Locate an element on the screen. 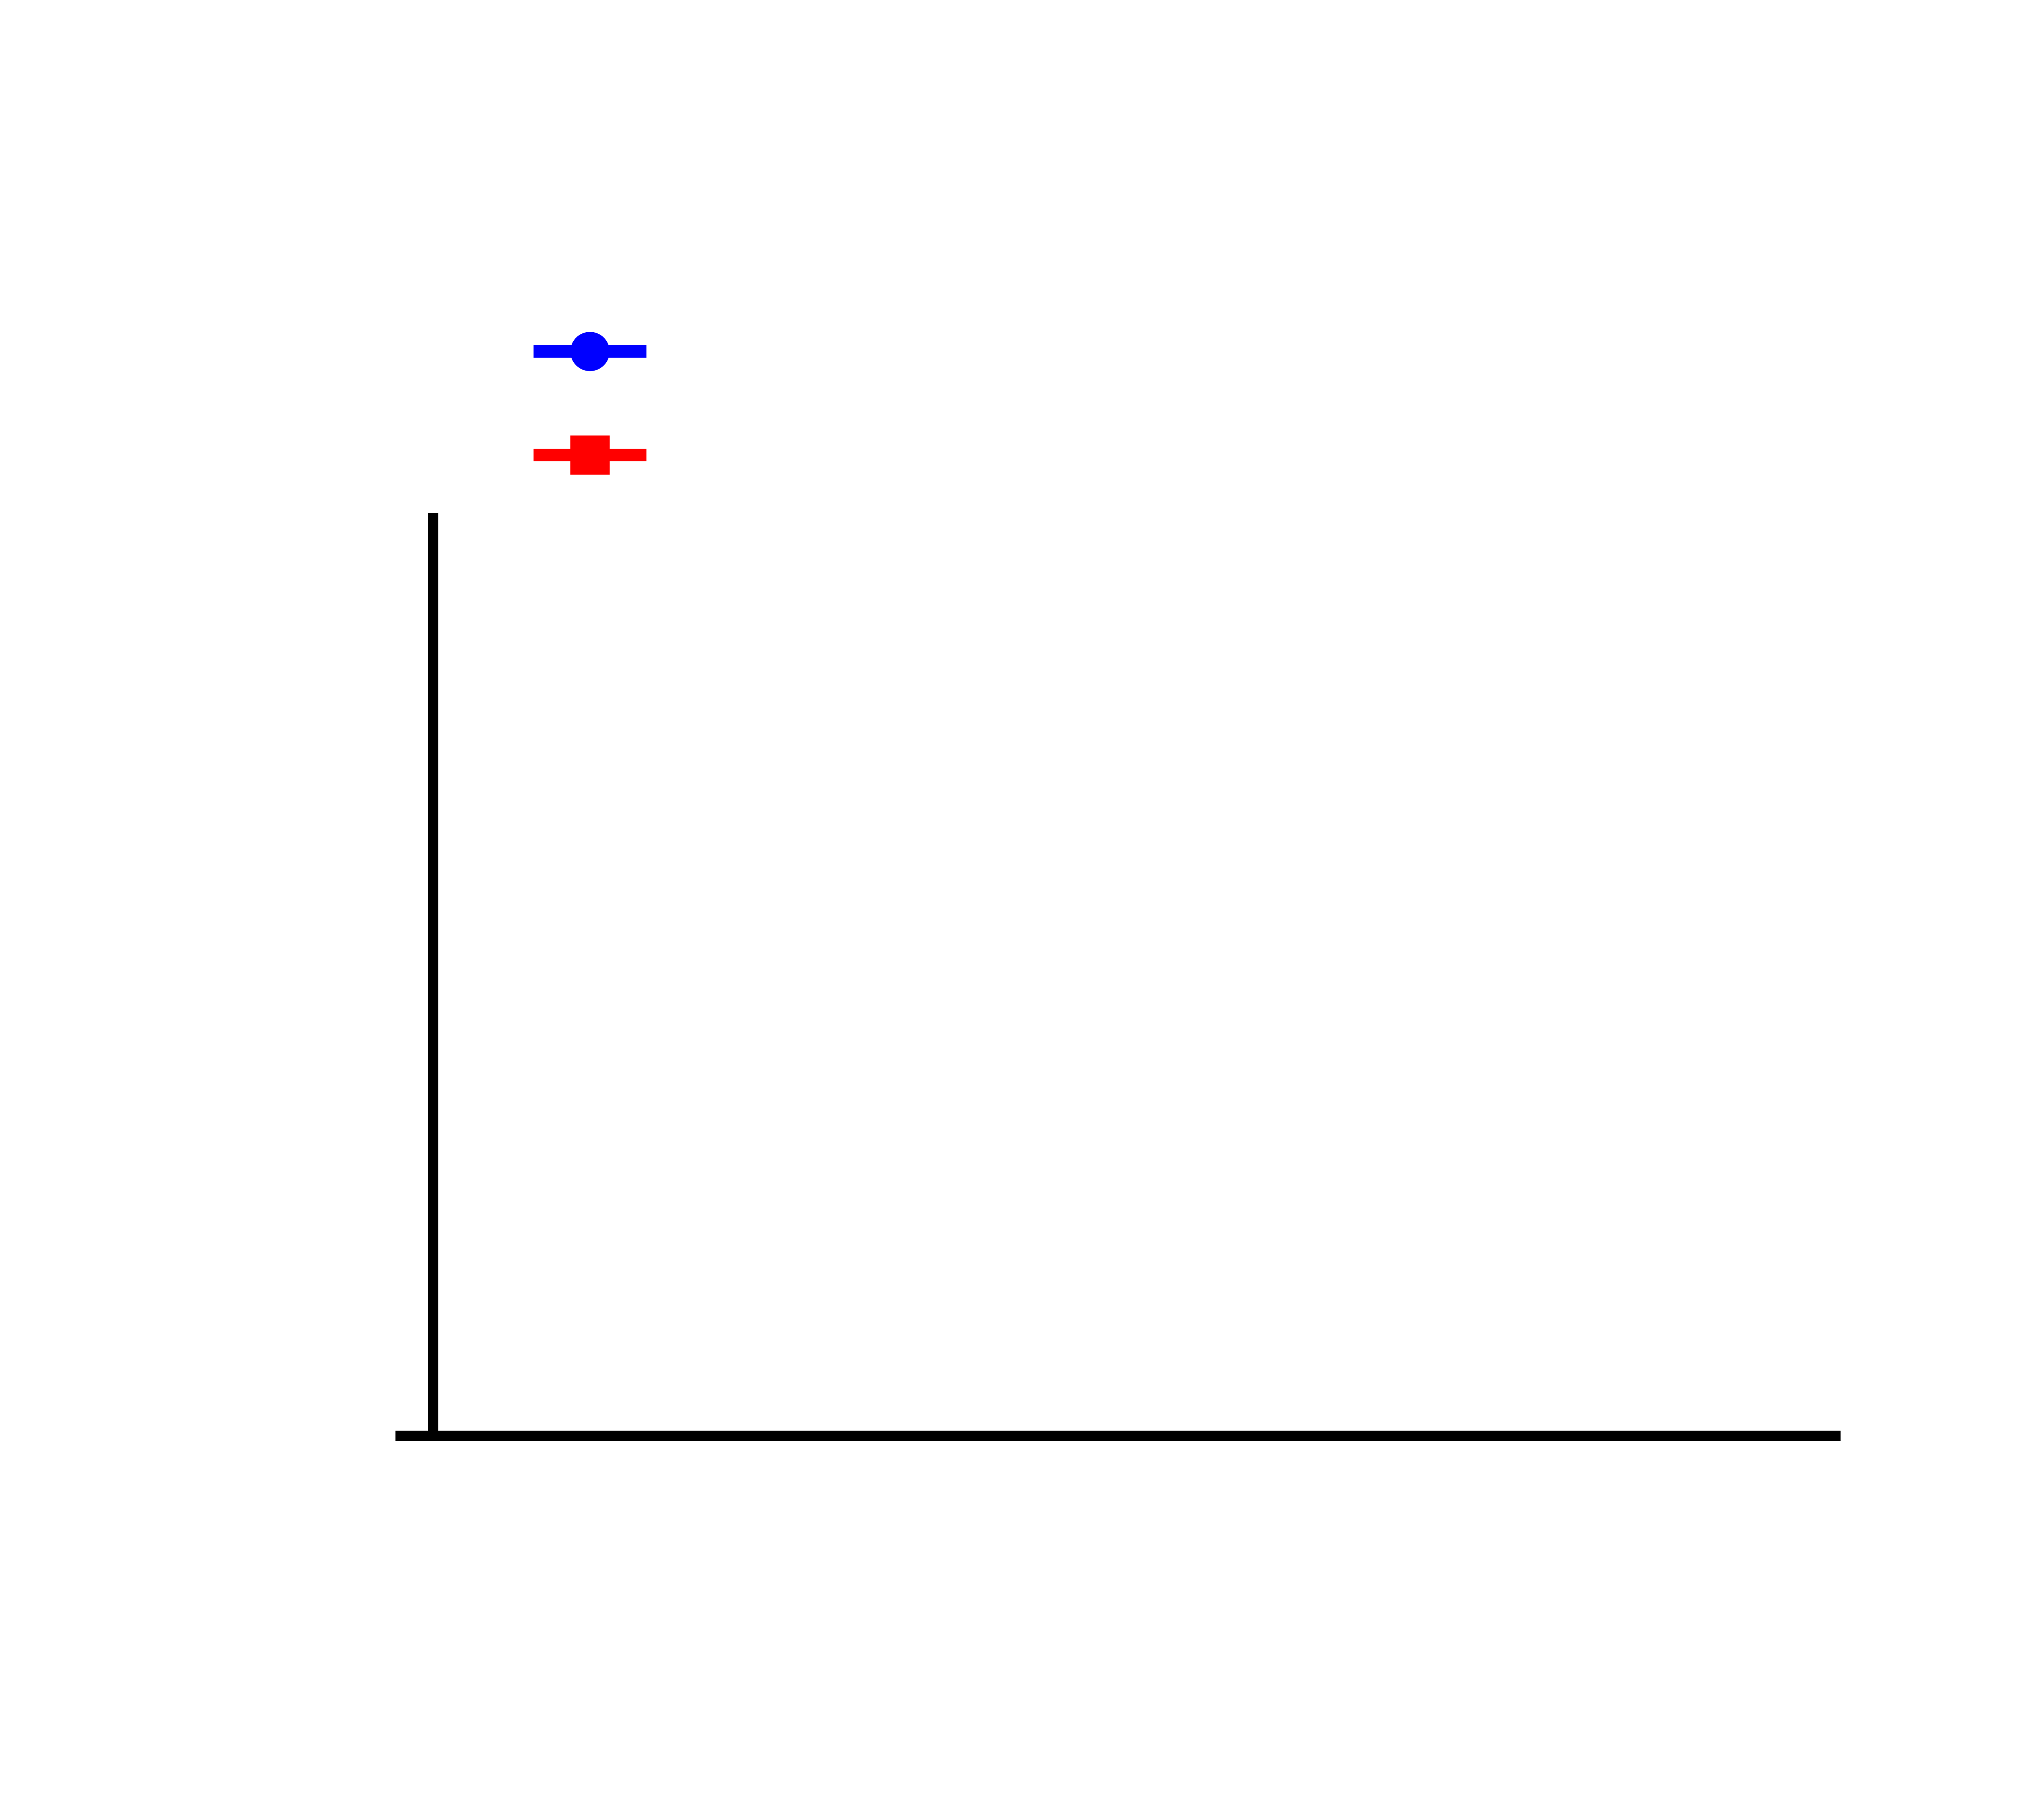  legend-square-marker-icon is located at coordinates (590, 455).